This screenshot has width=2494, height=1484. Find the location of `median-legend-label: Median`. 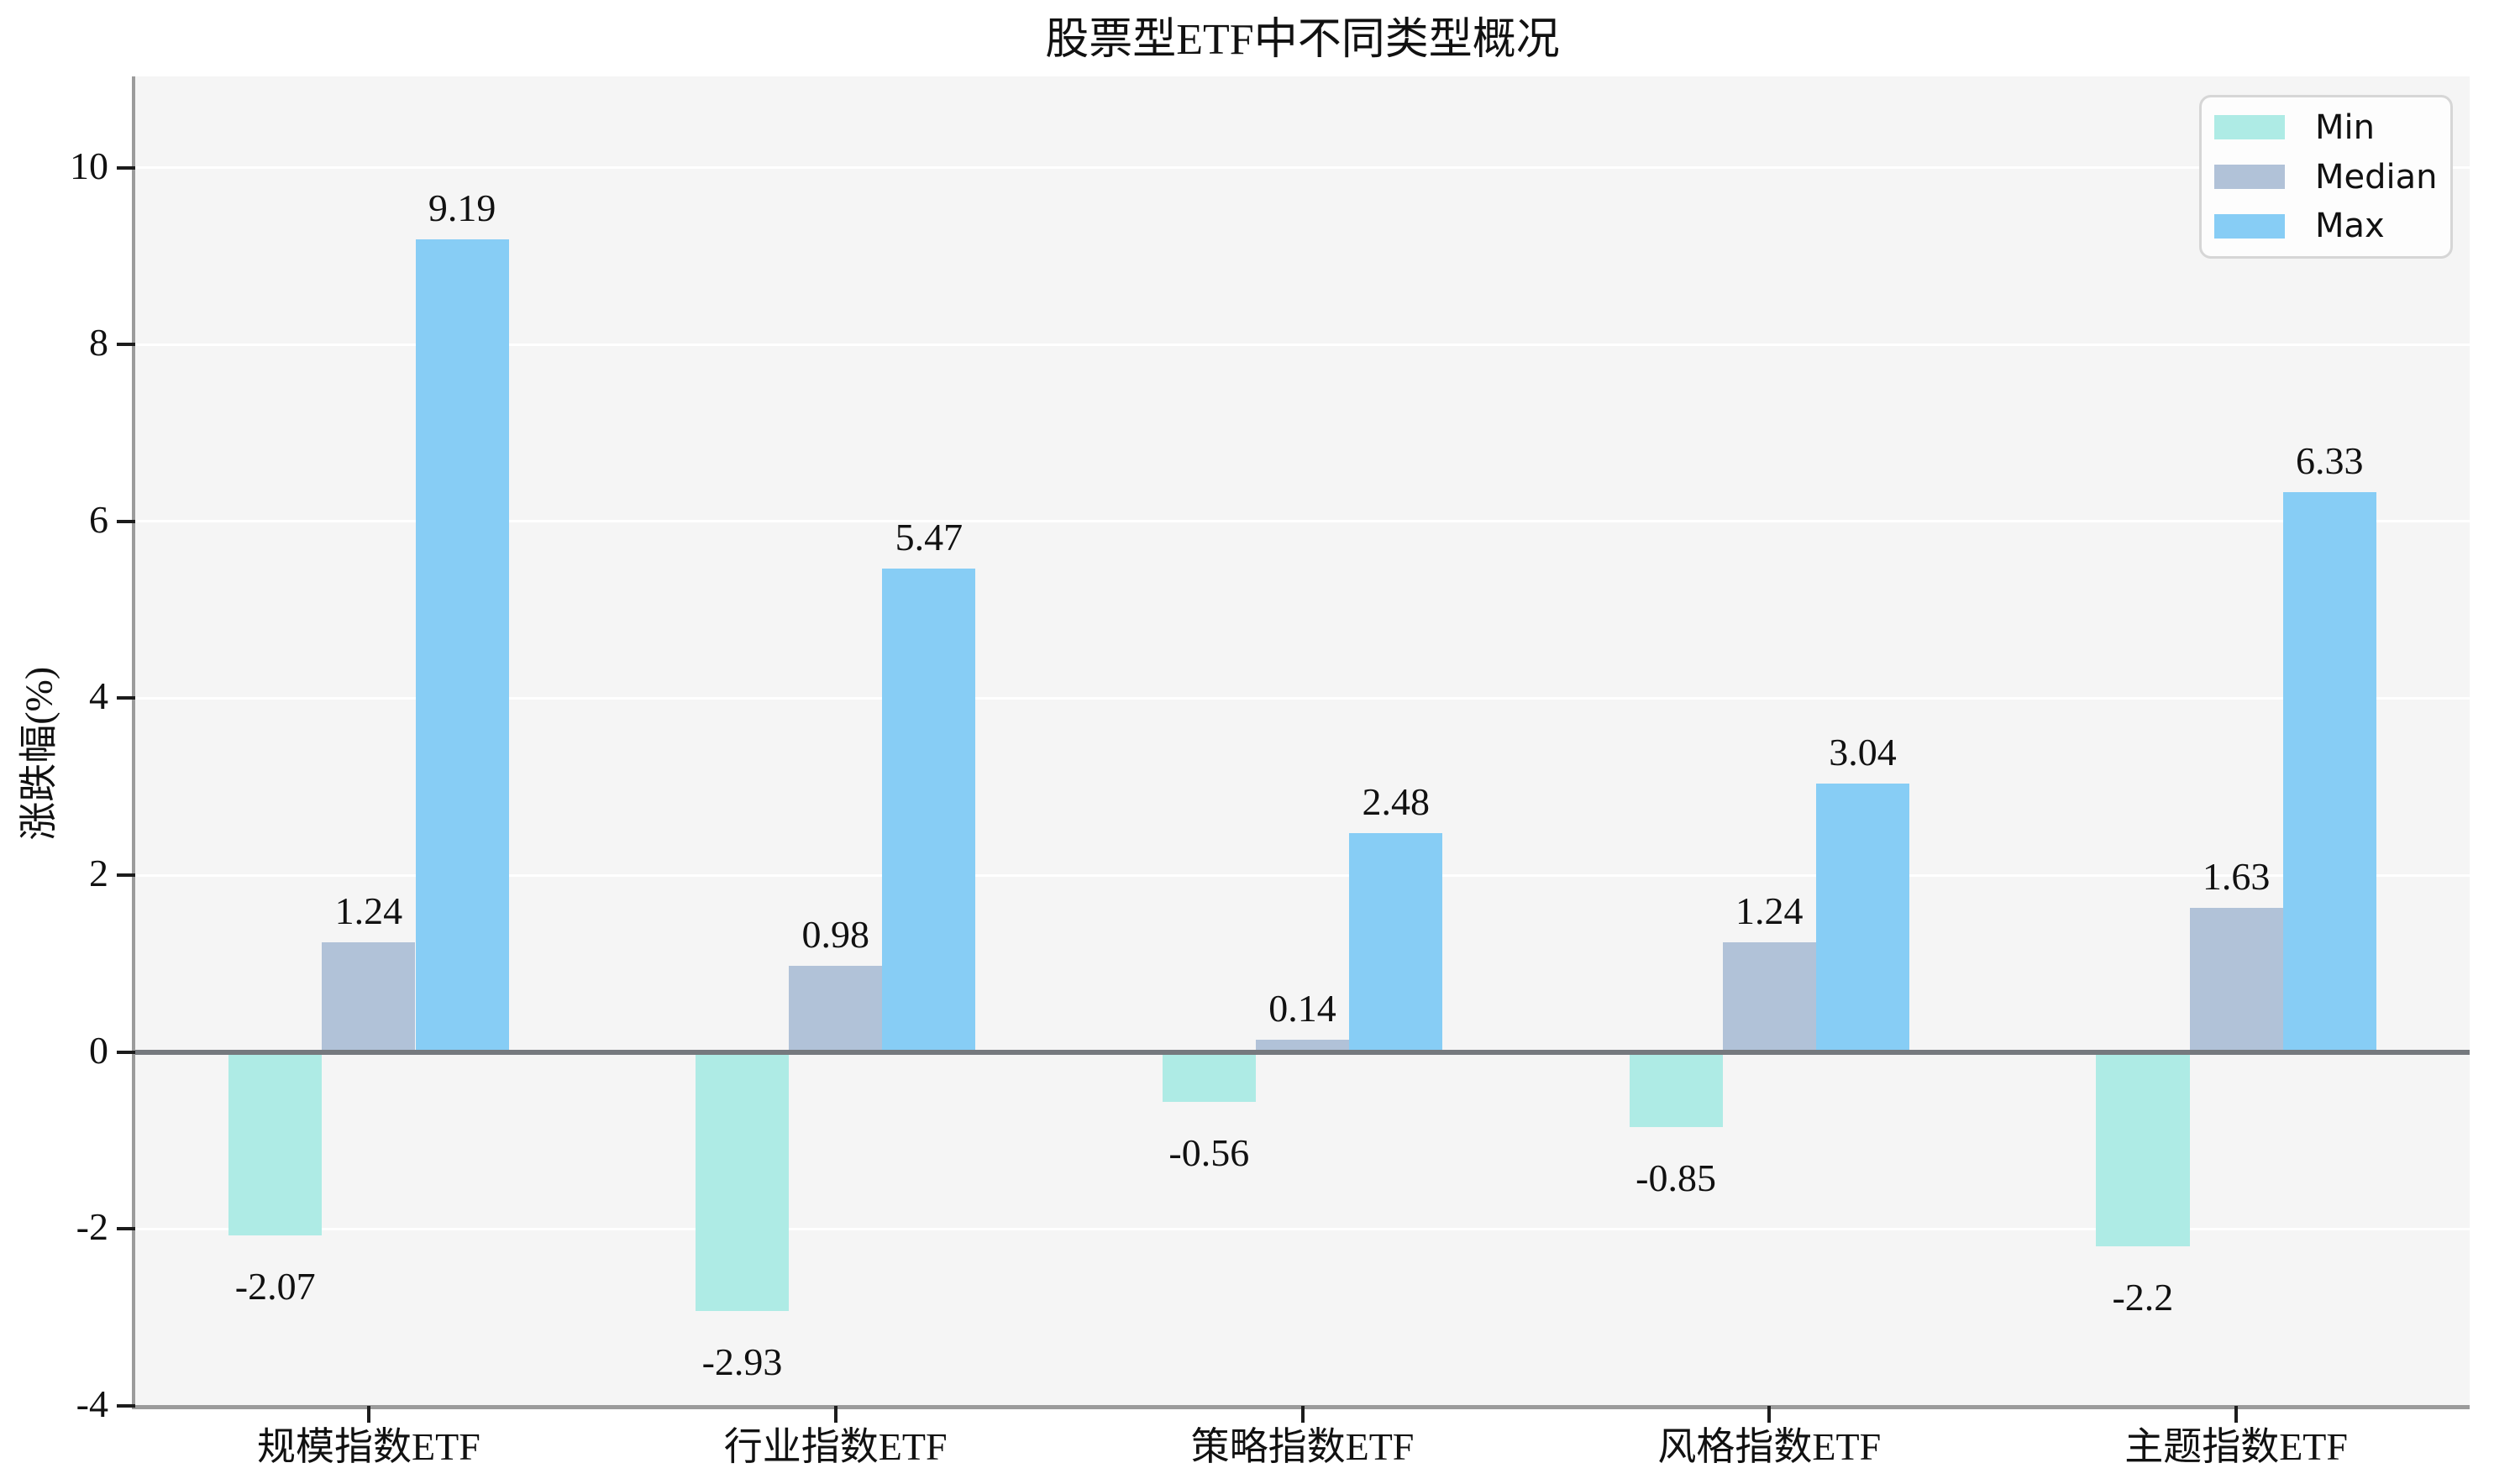

median-legend-label: Median is located at coordinates (2377, 177).